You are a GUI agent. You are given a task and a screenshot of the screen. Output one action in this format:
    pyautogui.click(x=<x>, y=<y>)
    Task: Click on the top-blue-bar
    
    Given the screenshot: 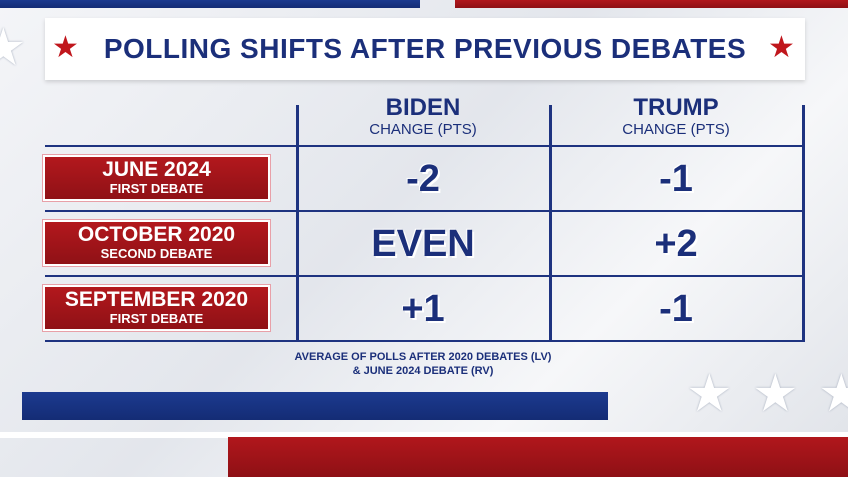 What is the action you would take?
    pyautogui.click(x=210, y=4)
    